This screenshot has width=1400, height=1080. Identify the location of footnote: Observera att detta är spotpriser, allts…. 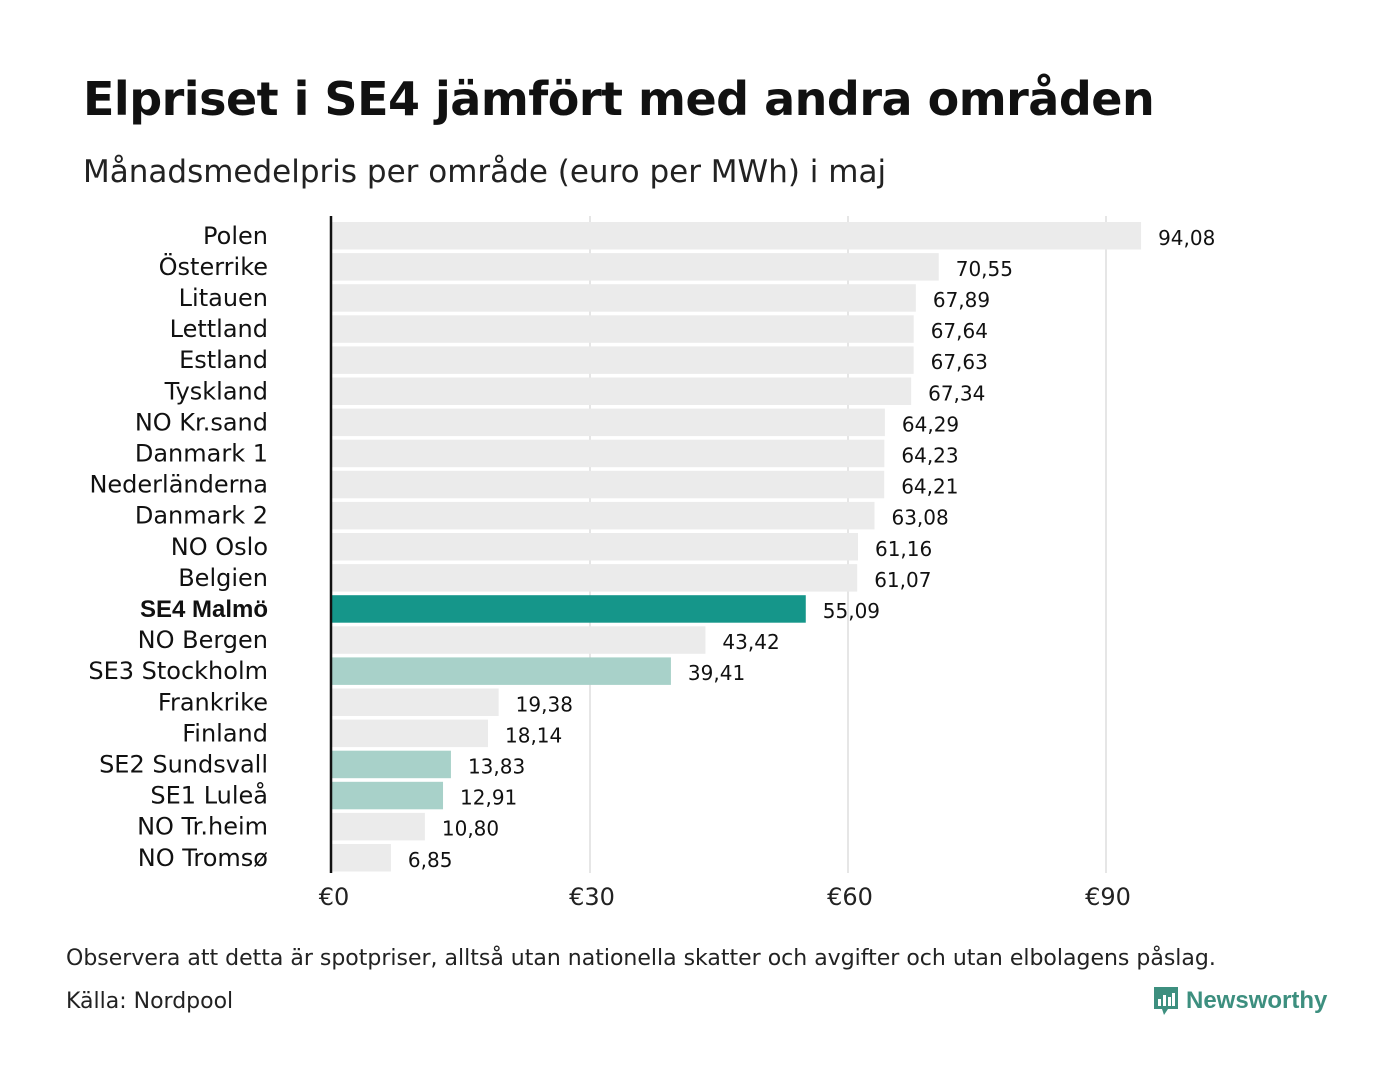
(641, 958).